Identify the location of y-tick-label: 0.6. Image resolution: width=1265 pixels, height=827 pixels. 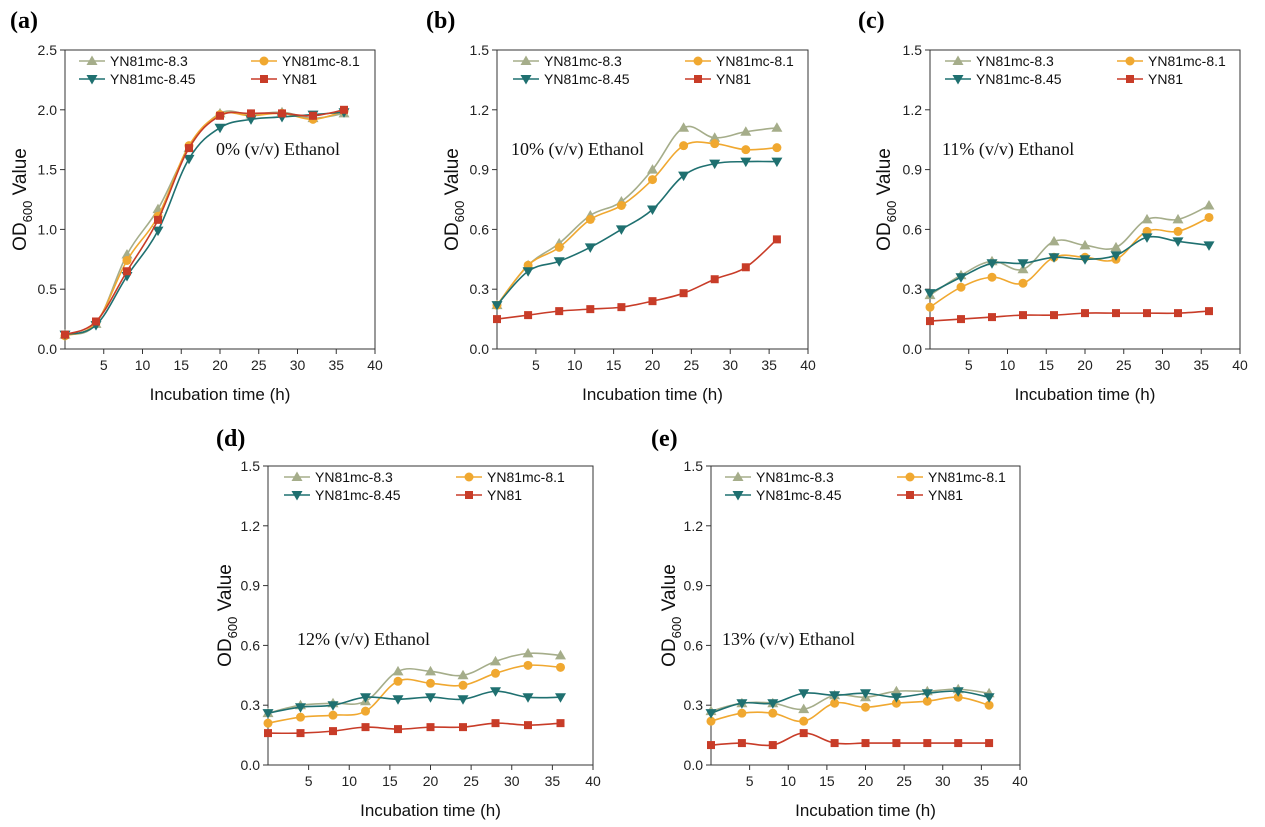
(913, 229).